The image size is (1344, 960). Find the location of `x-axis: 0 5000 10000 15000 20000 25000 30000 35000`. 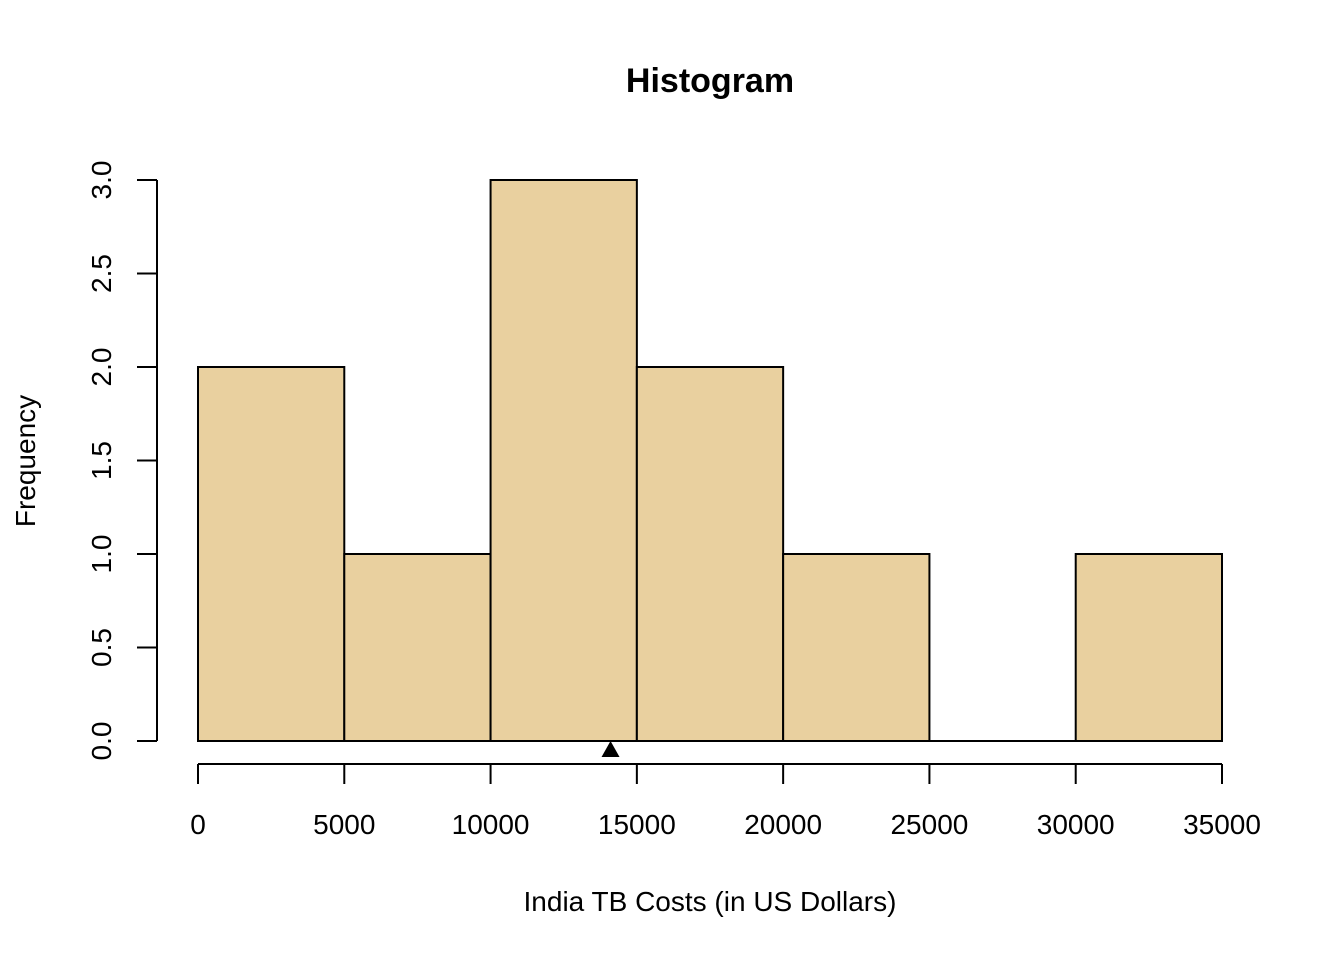

x-axis: 0 5000 10000 15000 20000 25000 30000 35000 is located at coordinates (725, 801).